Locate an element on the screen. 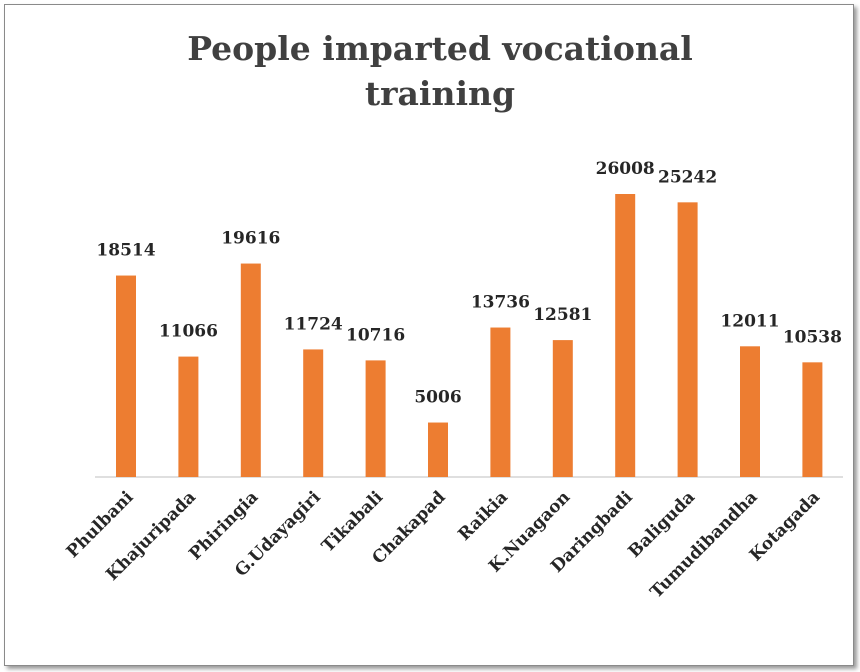 The height and width of the screenshot is (672, 860). data-label: 18514 is located at coordinates (125, 251).